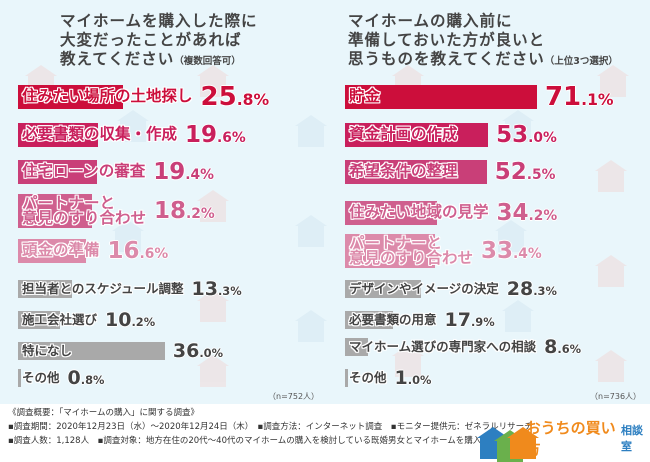 This screenshot has height=462, width=650. I want to click on label-box: 担当者とのスケジュール調整, so click(101, 288).